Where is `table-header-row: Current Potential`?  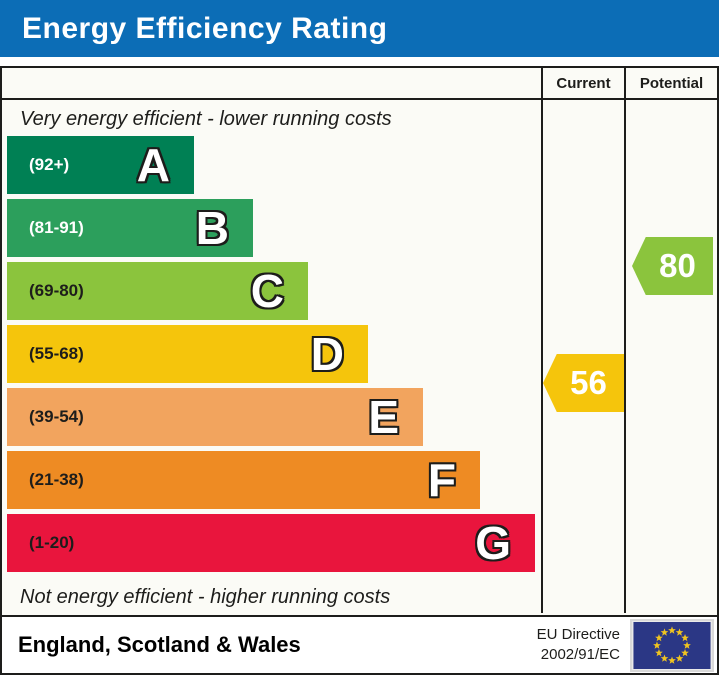 table-header-row: Current Potential is located at coordinates (359, 84).